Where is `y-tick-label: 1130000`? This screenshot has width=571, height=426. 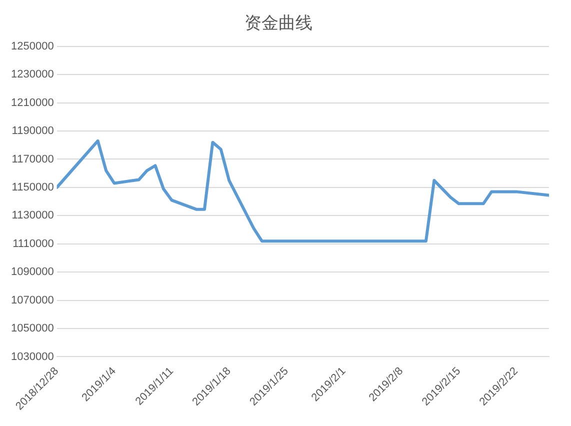
y-tick-label: 1130000 is located at coordinates (33, 216).